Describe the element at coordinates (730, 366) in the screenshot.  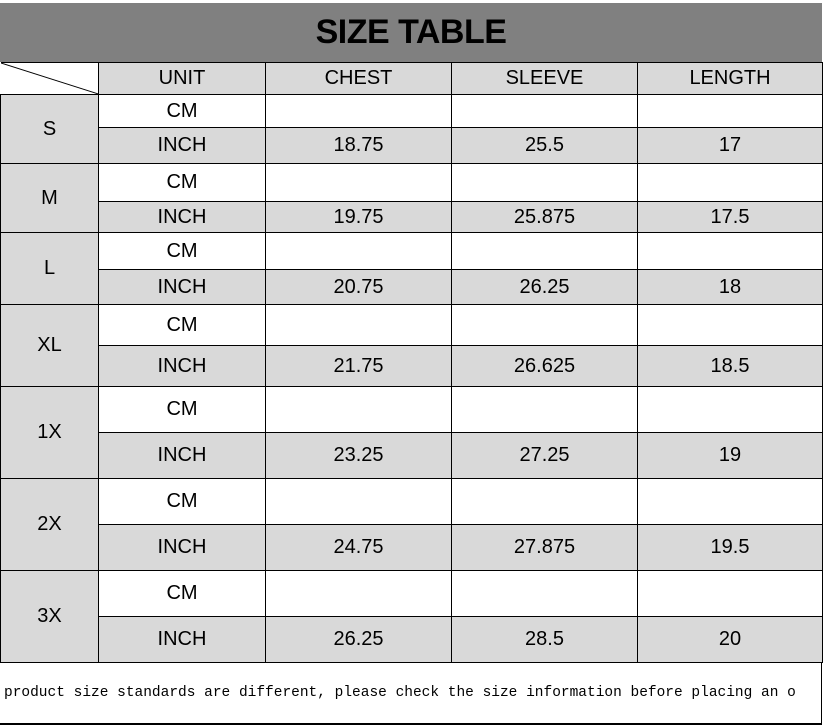
I see `inch-value: 18.5` at that location.